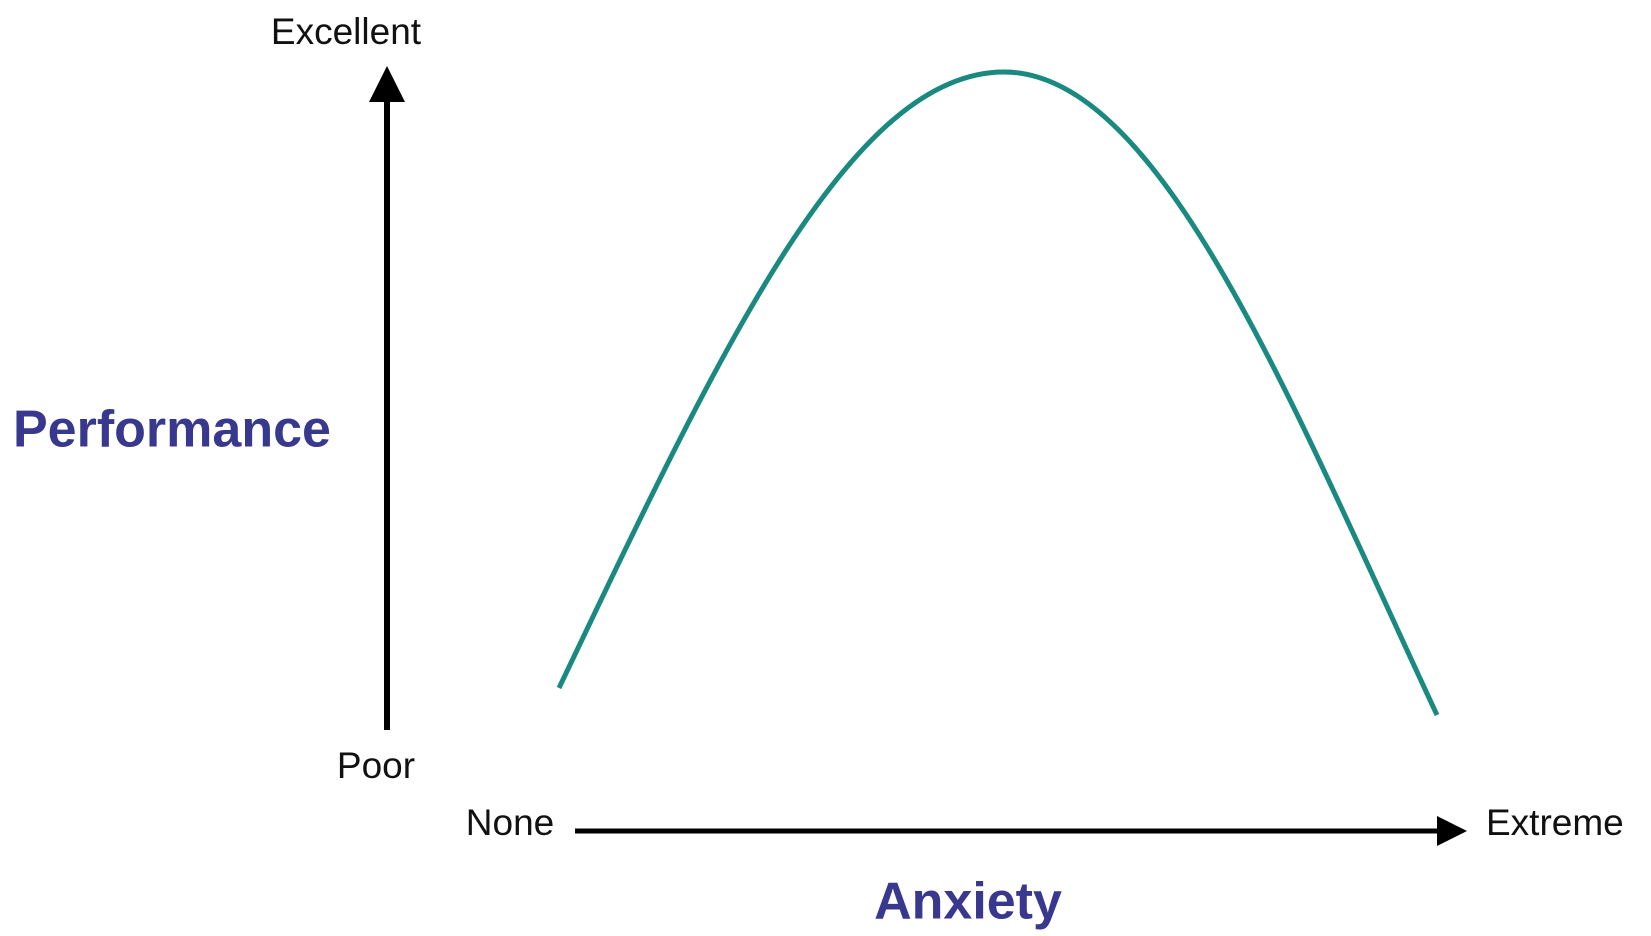  Describe the element at coordinates (172, 430) in the screenshot. I see `y-axis-title: Performance` at that location.